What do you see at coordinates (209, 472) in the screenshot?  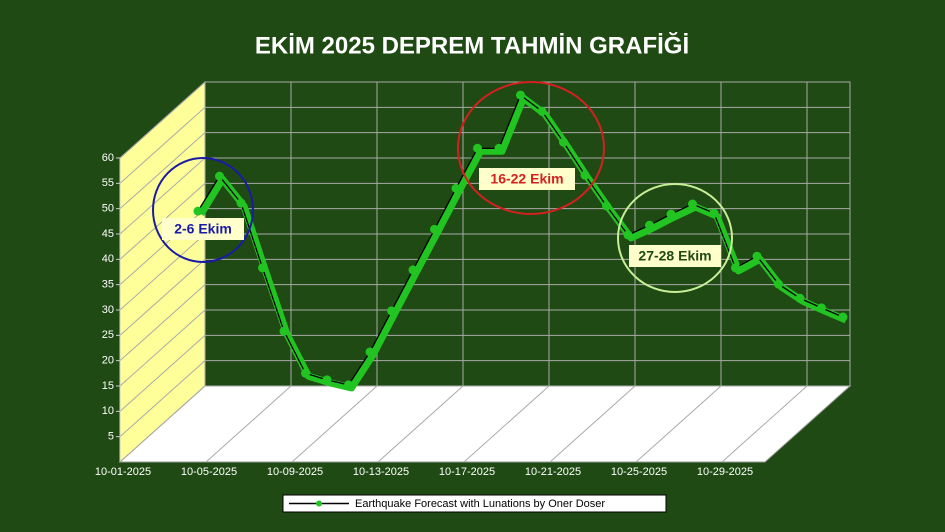 I see `x-tick-label: 10-05-2025` at bounding box center [209, 472].